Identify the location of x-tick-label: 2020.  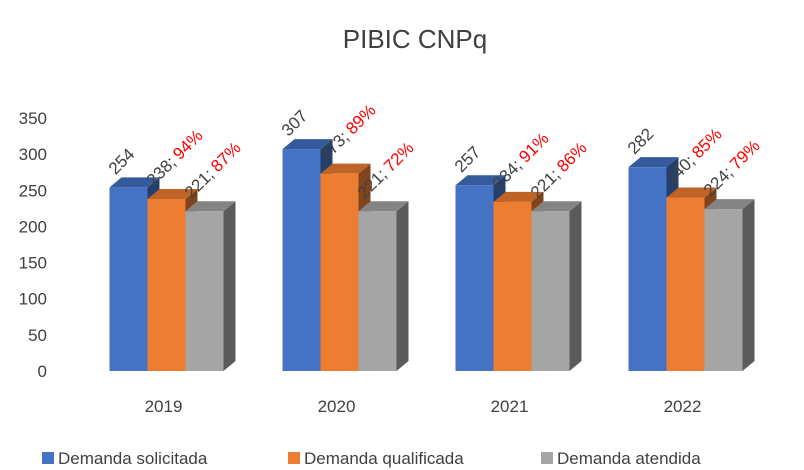
(337, 406).